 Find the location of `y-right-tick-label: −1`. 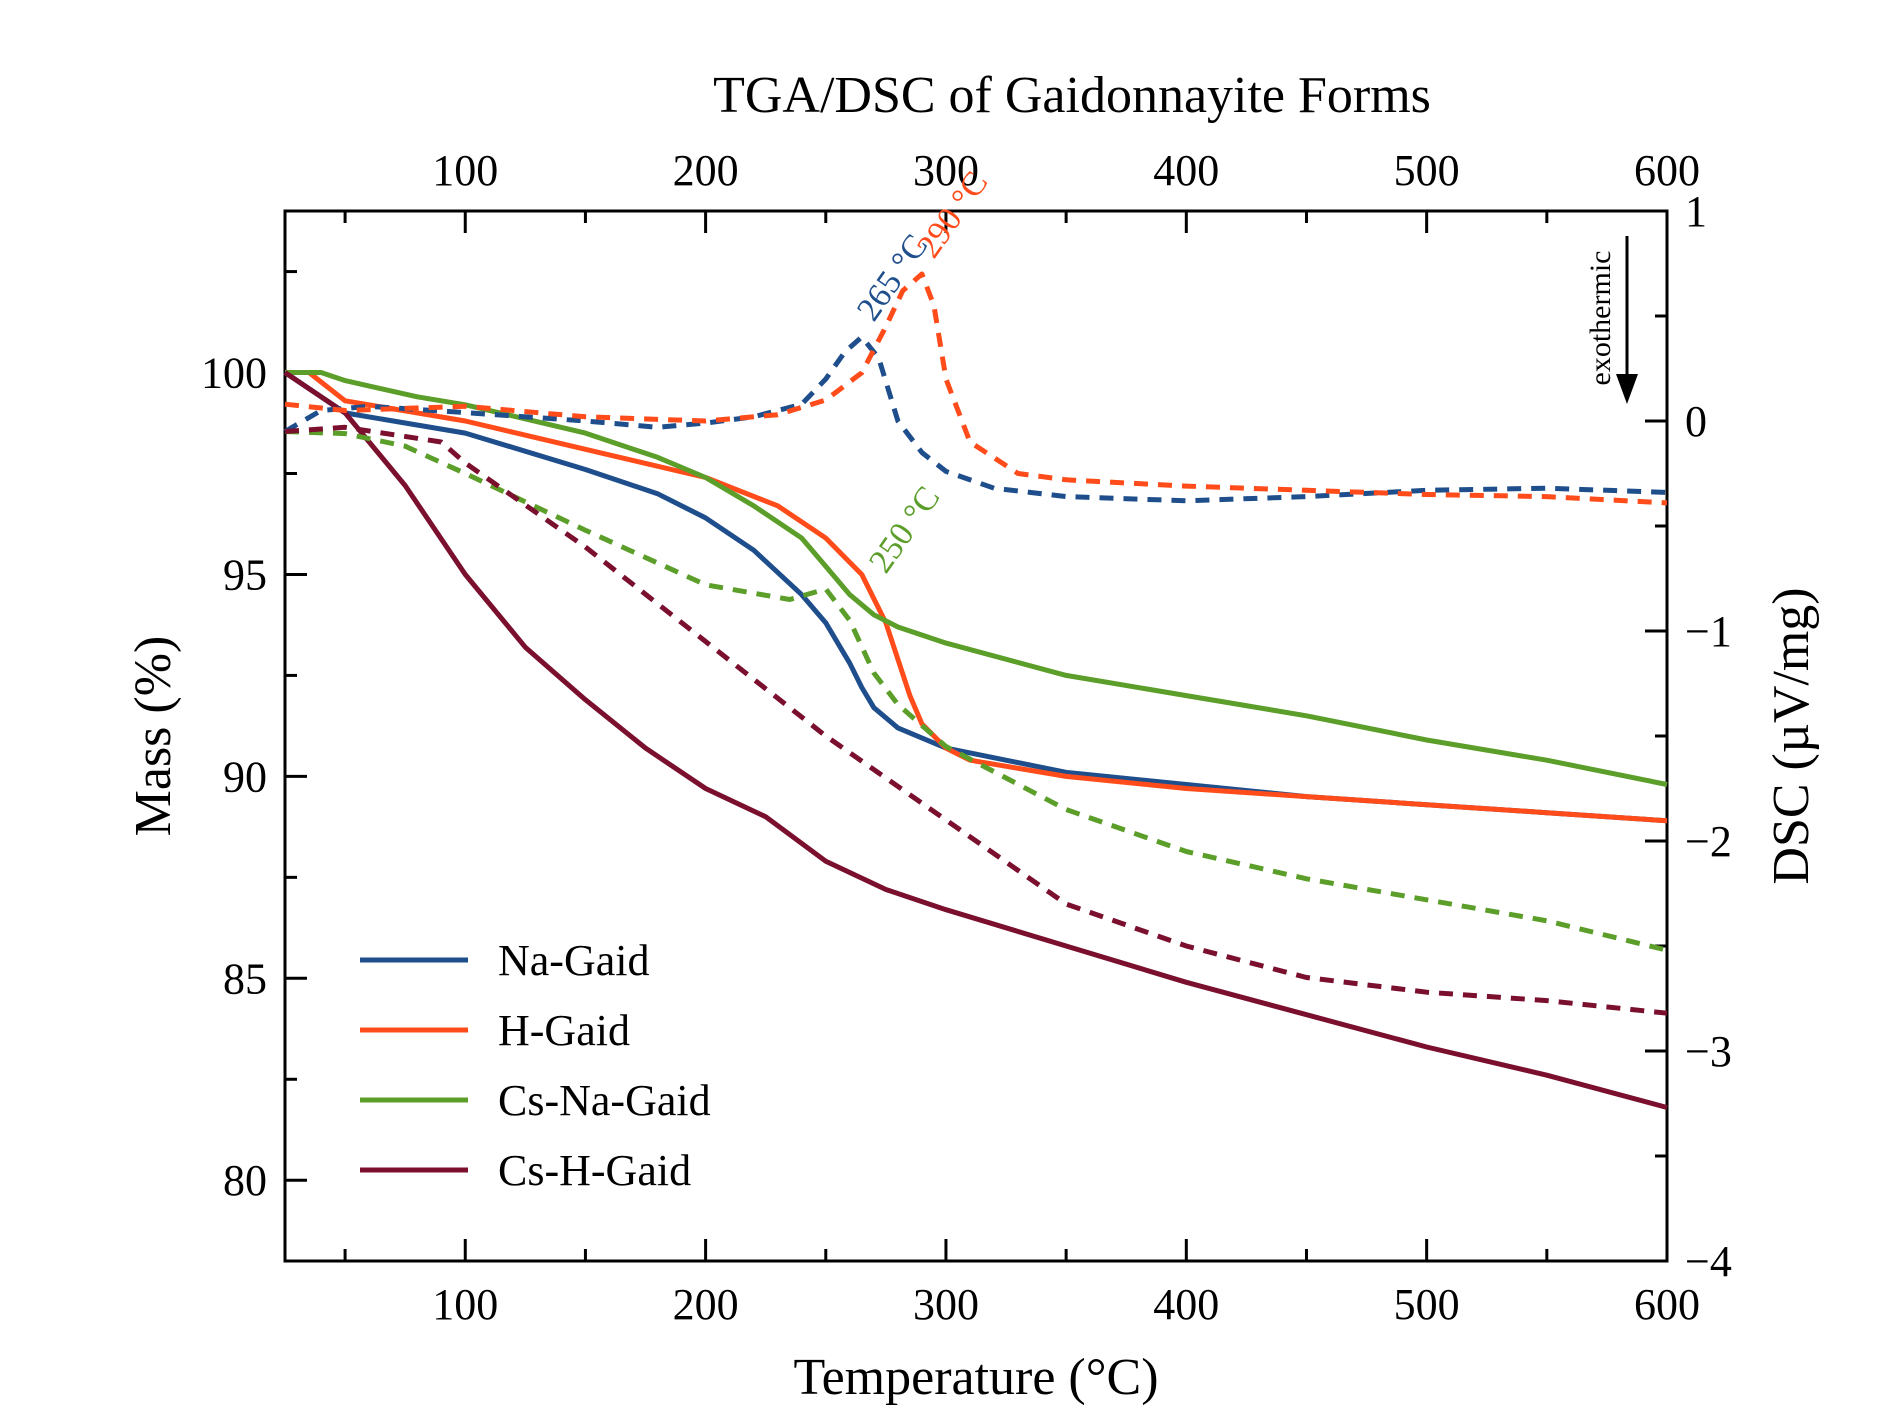

y-right-tick-label: −1 is located at coordinates (1708, 631).